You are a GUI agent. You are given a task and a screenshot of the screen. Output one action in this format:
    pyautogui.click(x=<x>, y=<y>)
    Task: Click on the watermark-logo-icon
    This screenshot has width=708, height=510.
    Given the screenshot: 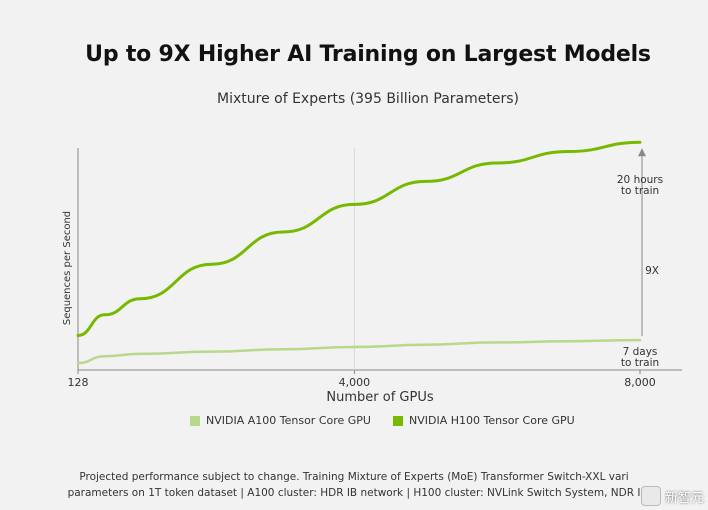 What is the action you would take?
    pyautogui.click(x=650, y=496)
    